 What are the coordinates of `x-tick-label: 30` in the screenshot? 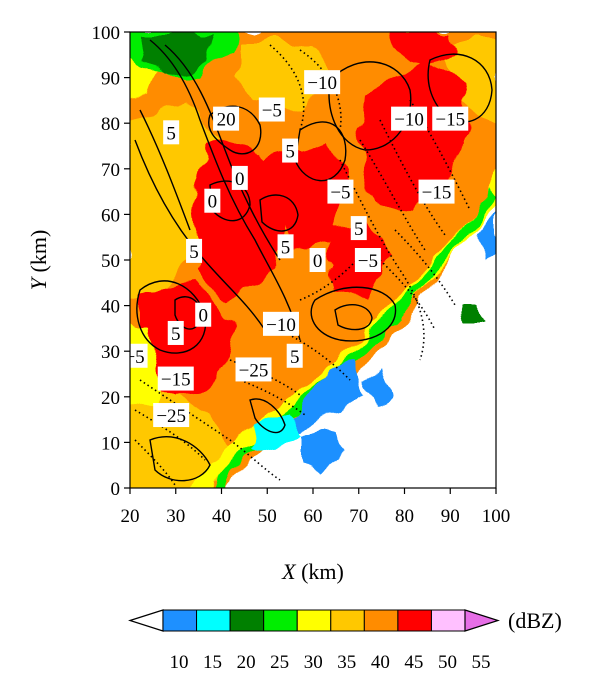 It's located at (175, 516).